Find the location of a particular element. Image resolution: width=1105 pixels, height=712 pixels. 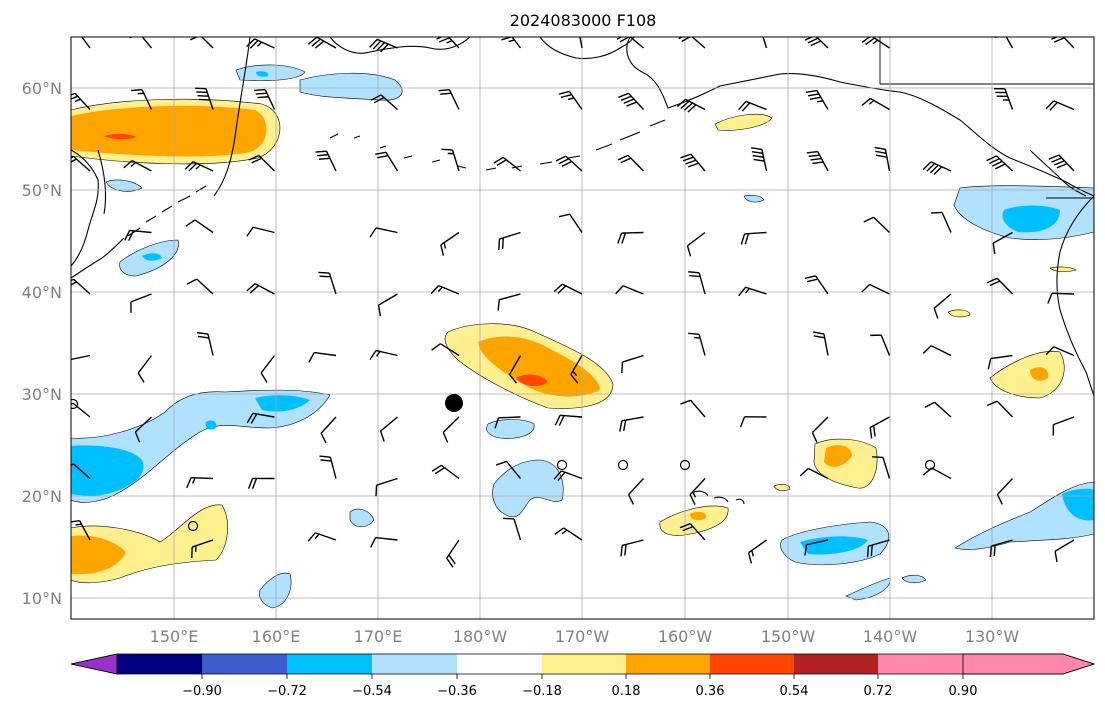

coastline-asia-mainland is located at coordinates (85, 208).